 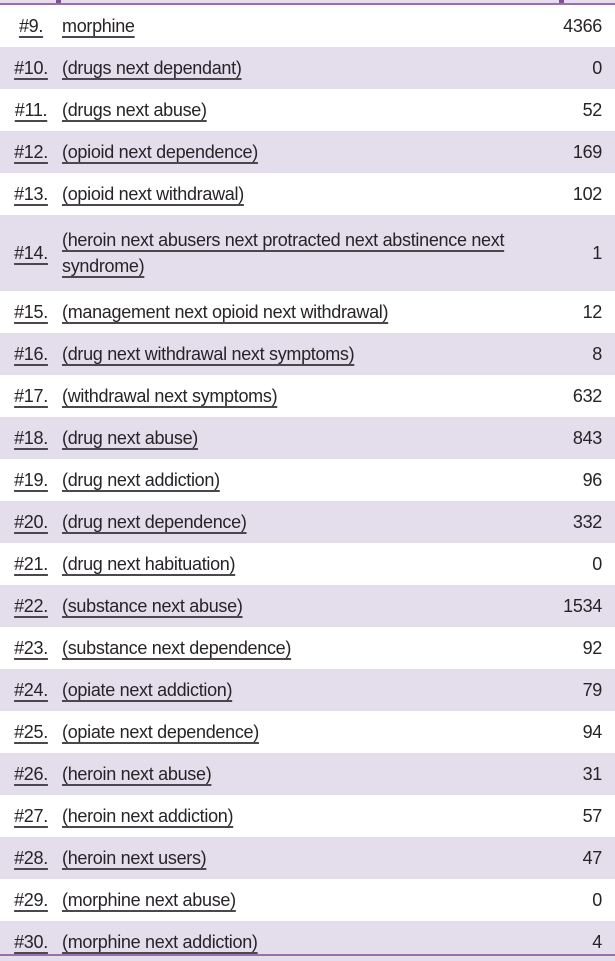 I want to click on table-row: #21. (drug next habituation) 0, so click(x=307, y=564).